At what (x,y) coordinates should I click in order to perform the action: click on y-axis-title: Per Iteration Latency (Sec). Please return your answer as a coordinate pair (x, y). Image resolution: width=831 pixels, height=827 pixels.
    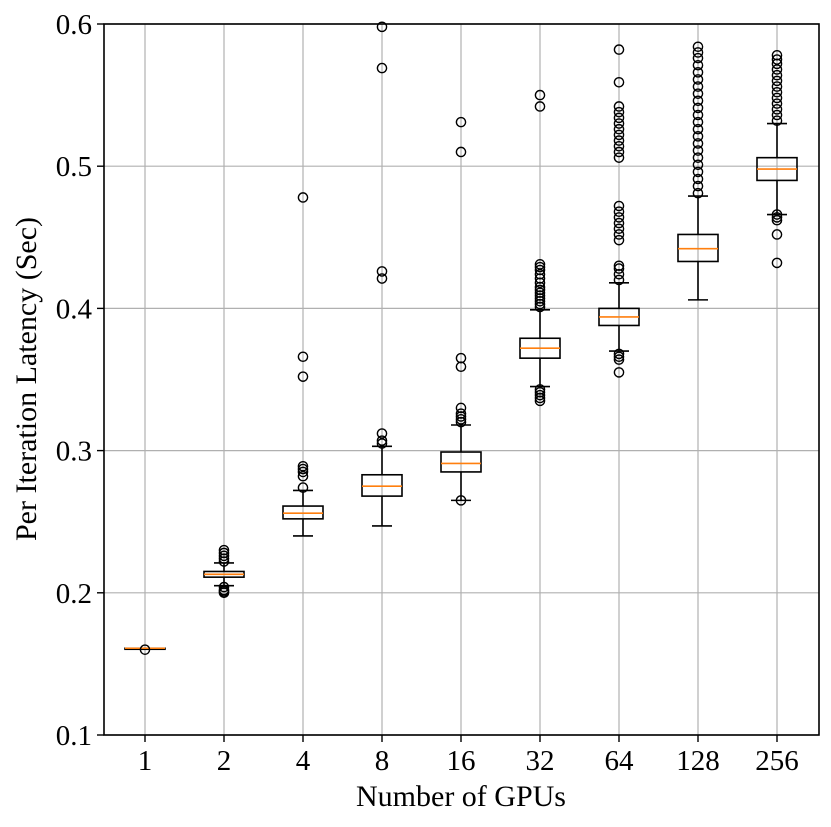
    Looking at the image, I should click on (26, 379).